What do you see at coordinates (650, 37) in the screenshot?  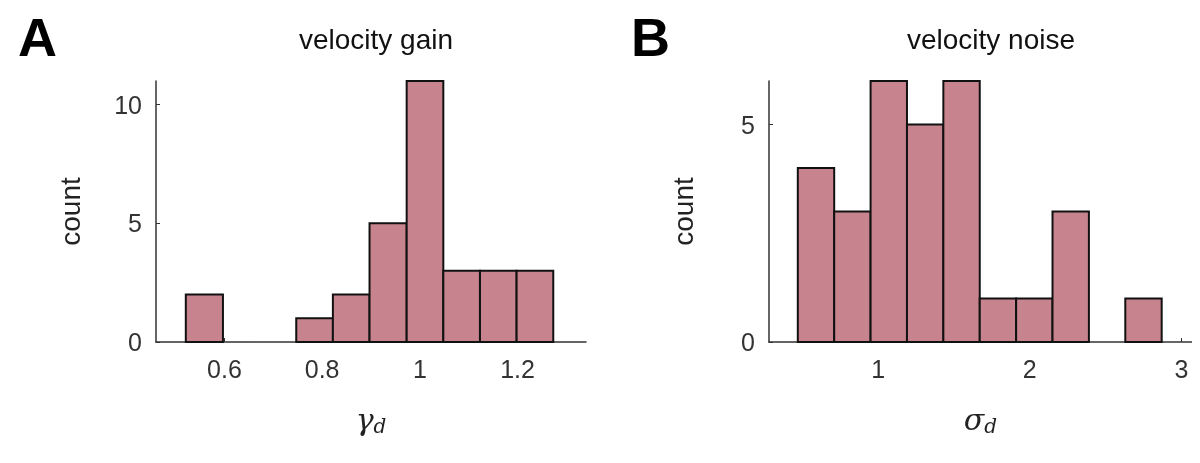 I see `text: B` at bounding box center [650, 37].